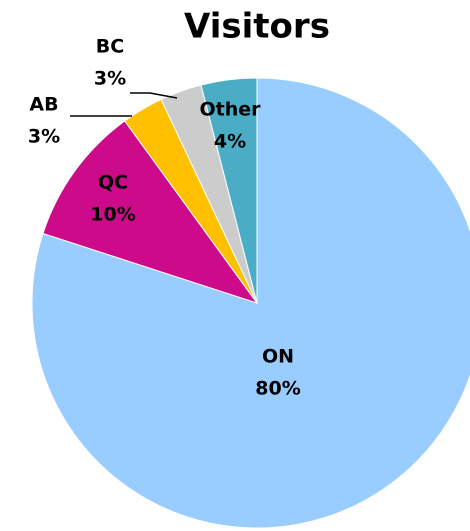 Image resolution: width=470 pixels, height=531 pixels. I want to click on slice-label: ON, so click(278, 357).